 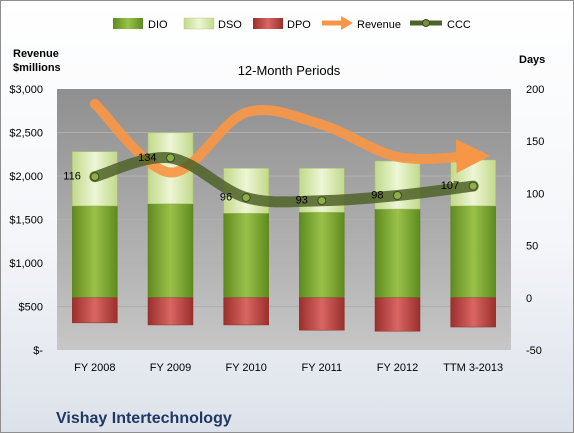 I want to click on right-axis-ticks: -50 0 50 100 150 200, so click(x=535, y=220).